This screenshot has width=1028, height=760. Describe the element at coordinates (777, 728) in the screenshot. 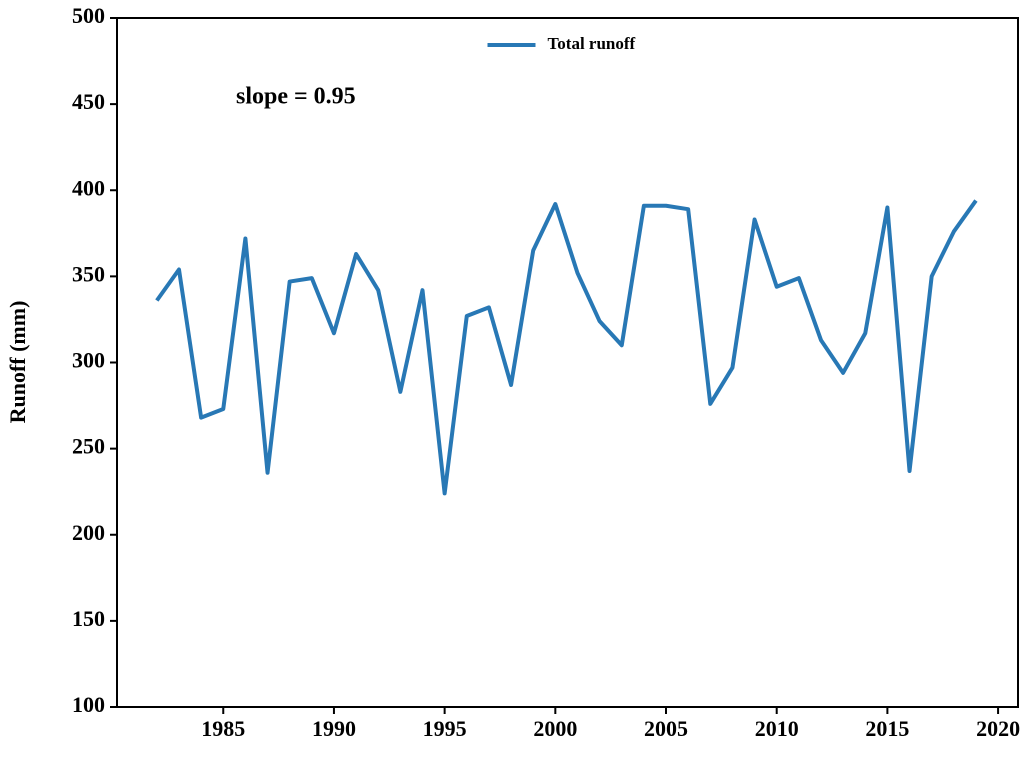

I see `x-tick-label: 2010` at that location.